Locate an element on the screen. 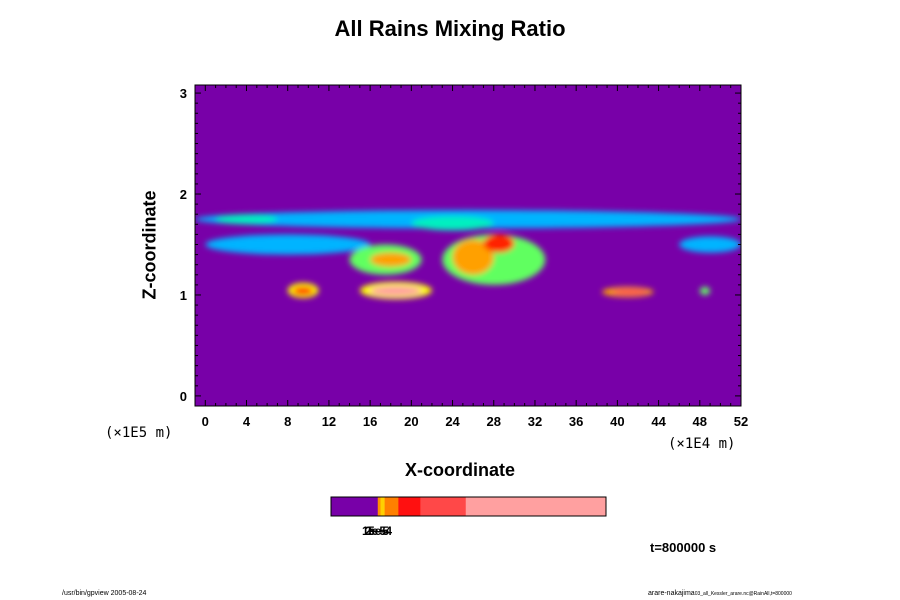 This screenshot has height=600, width=900. time-label: t=800000 s is located at coordinates (683, 547).